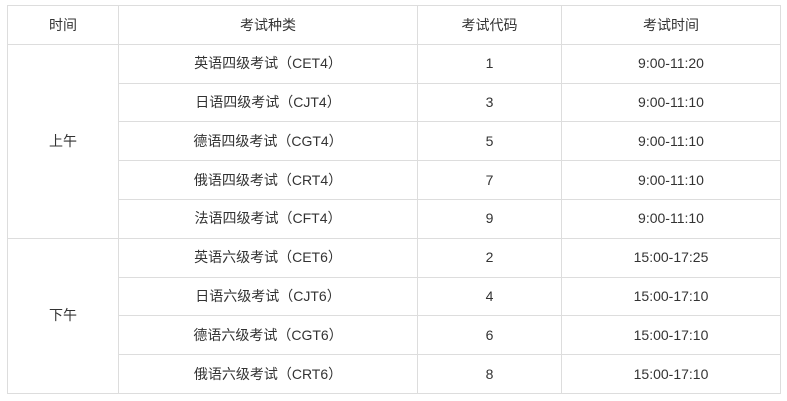 Image resolution: width=787 pixels, height=401 pixels. What do you see at coordinates (671, 25) in the screenshot?
I see `header-cell-exam-time: 考试时间` at bounding box center [671, 25].